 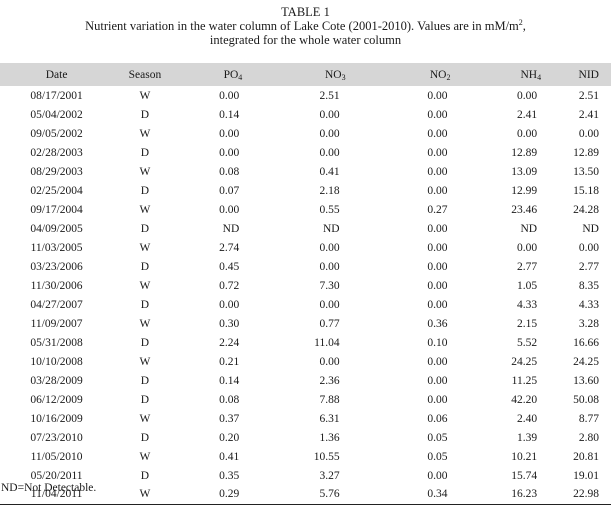 What do you see at coordinates (229, 114) in the screenshot?
I see `cell-po4: 0.14` at bounding box center [229, 114].